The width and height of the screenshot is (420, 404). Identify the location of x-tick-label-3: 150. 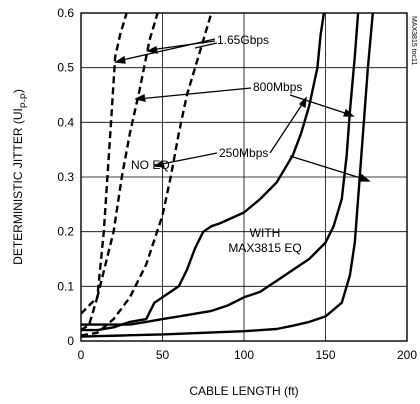
(325, 355).